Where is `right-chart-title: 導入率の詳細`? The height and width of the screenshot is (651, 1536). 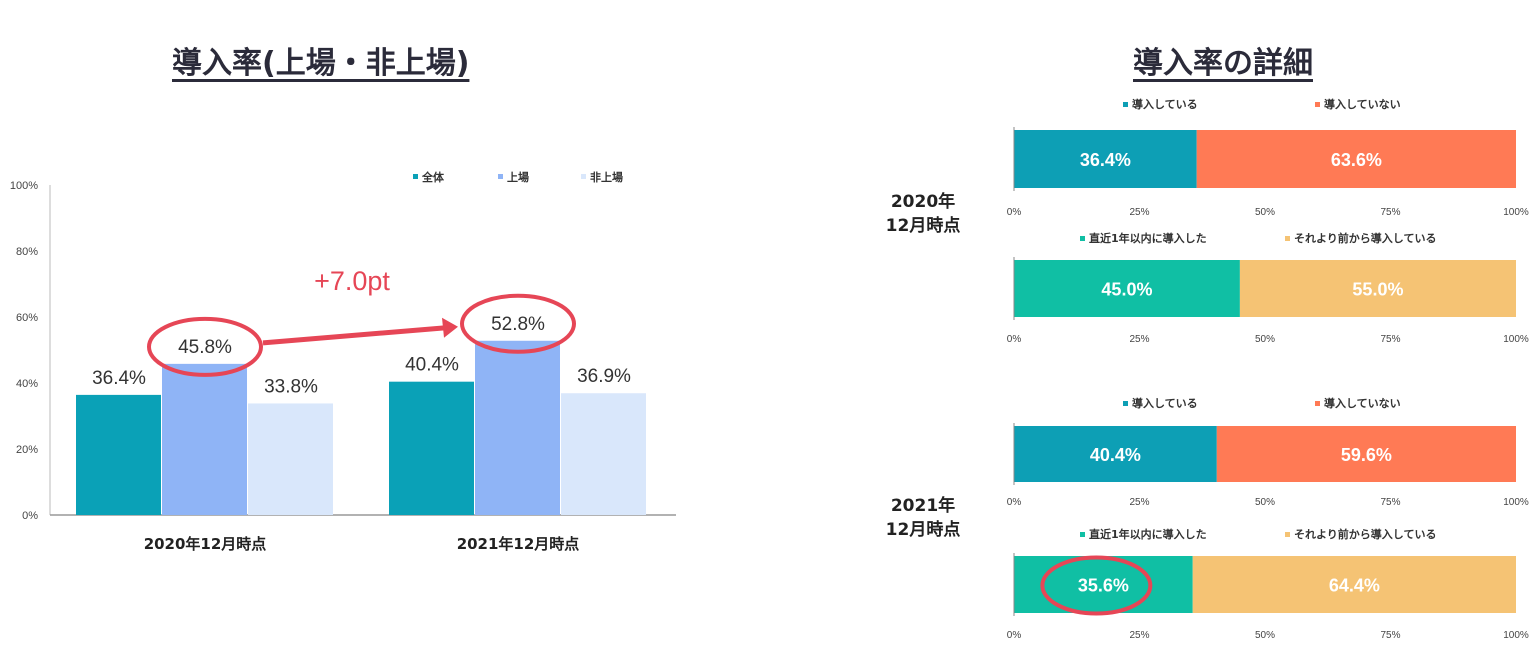
right-chart-title: 導入率の詳細 is located at coordinates (1223, 63).